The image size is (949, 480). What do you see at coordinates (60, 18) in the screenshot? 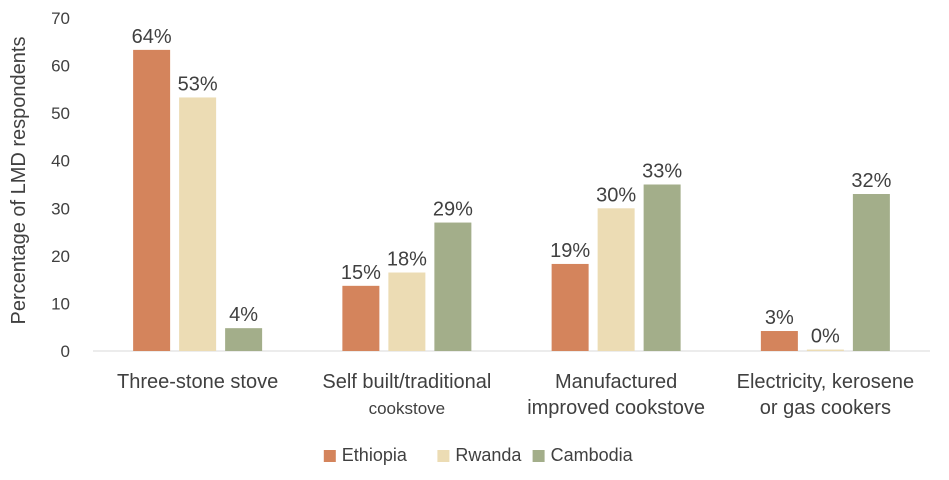
I see `y-tick-label: 70` at bounding box center [60, 18].